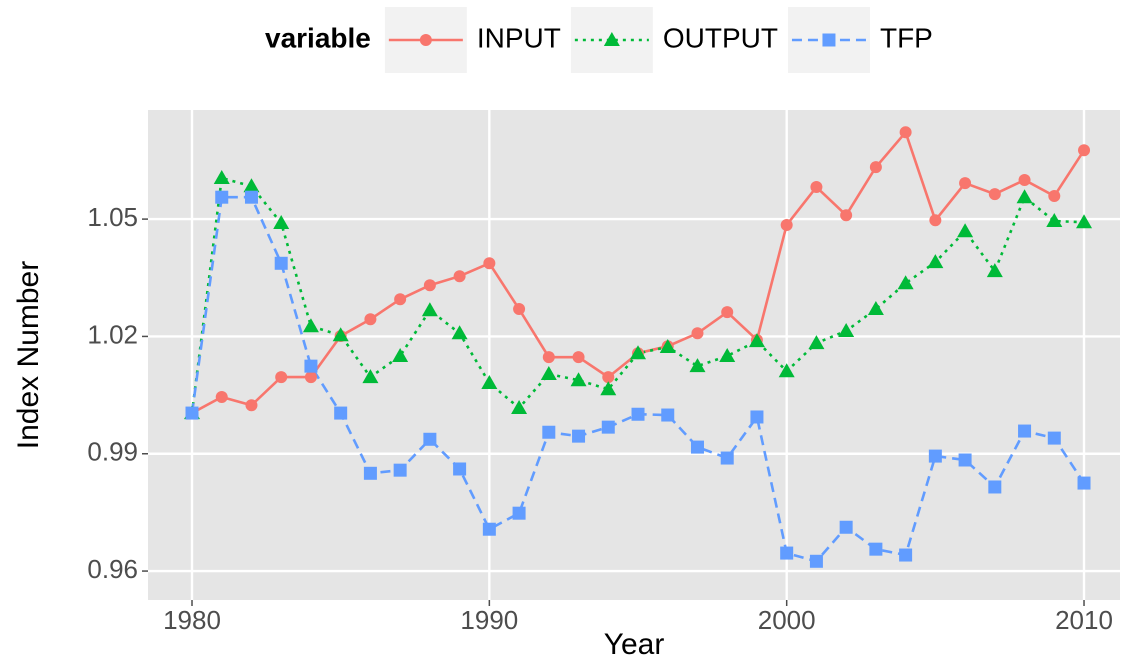  What do you see at coordinates (519, 37) in the screenshot?
I see `legend-label: INPUT` at bounding box center [519, 37].